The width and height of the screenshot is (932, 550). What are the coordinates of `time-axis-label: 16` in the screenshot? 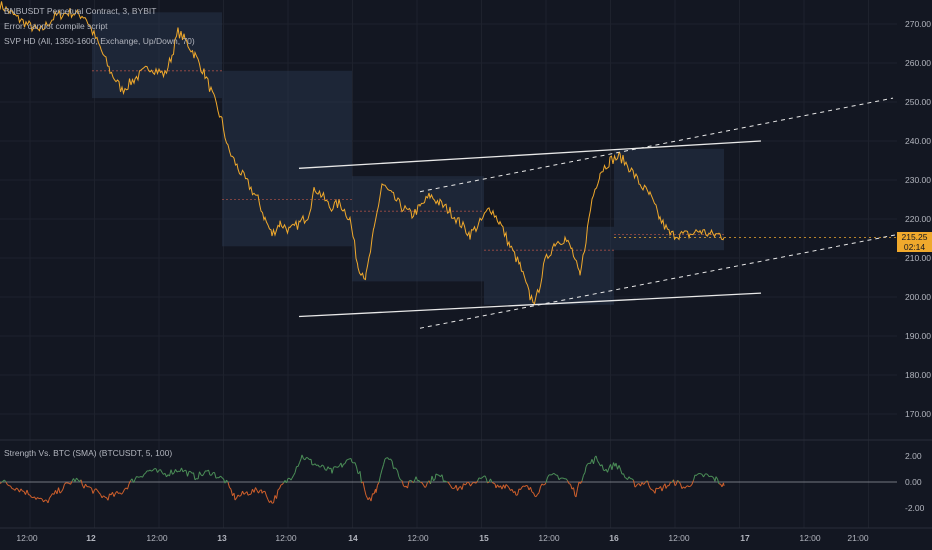 It's located at (614, 538).